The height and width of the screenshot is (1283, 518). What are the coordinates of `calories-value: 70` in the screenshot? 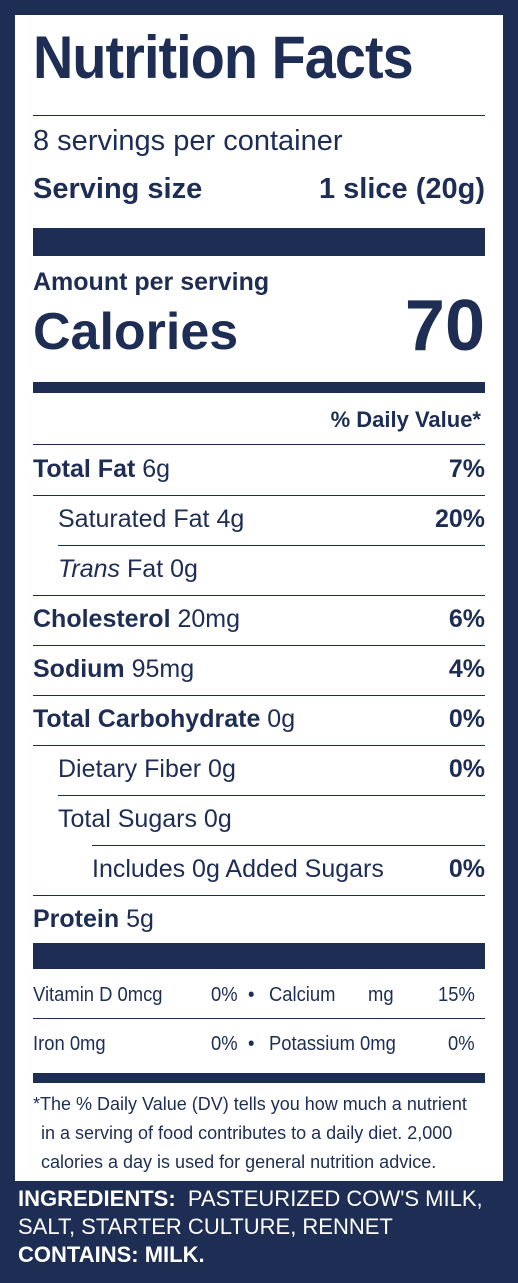 It's located at (444, 326).